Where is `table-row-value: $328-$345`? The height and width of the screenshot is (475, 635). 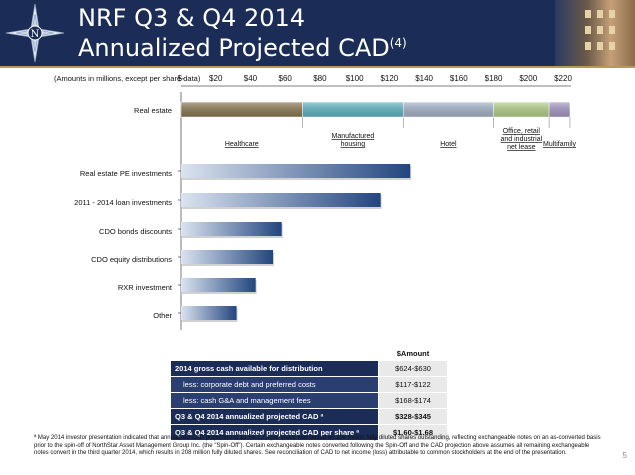
table-row-value: $328-$345 is located at coordinates (413, 416).